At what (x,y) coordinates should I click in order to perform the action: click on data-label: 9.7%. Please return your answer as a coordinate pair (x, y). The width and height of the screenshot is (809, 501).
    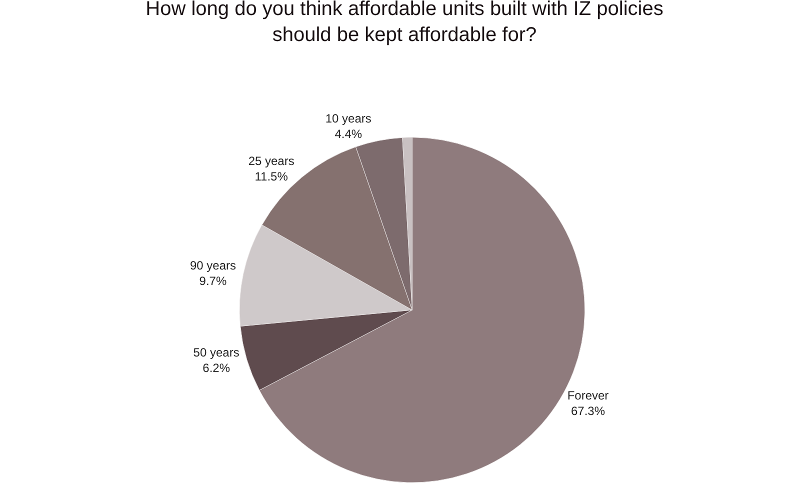
    Looking at the image, I should click on (213, 281).